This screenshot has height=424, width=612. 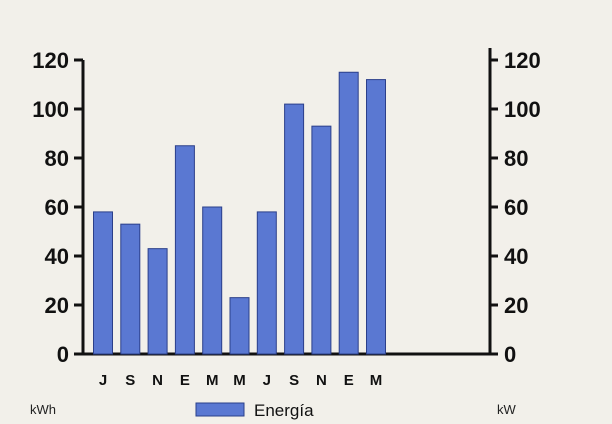 I want to click on left-tick-label: 20, so click(x=57, y=305).